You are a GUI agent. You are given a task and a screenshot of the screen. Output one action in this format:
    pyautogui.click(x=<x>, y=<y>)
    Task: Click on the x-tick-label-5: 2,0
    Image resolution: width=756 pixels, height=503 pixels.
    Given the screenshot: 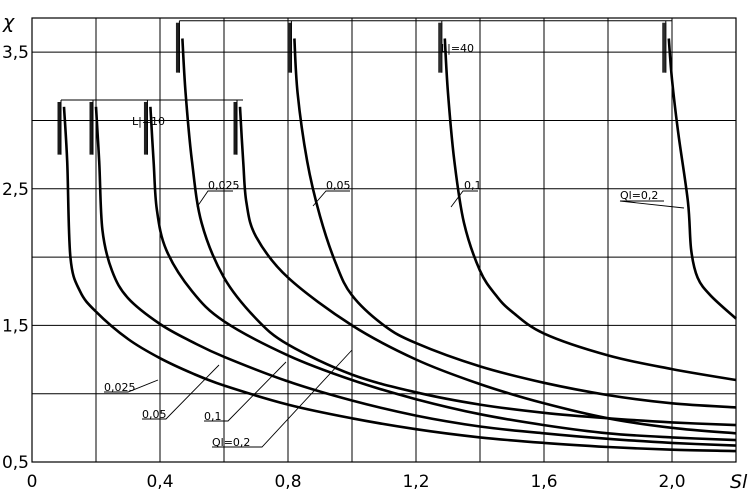 What is the action you would take?
    pyautogui.click(x=671, y=482)
    